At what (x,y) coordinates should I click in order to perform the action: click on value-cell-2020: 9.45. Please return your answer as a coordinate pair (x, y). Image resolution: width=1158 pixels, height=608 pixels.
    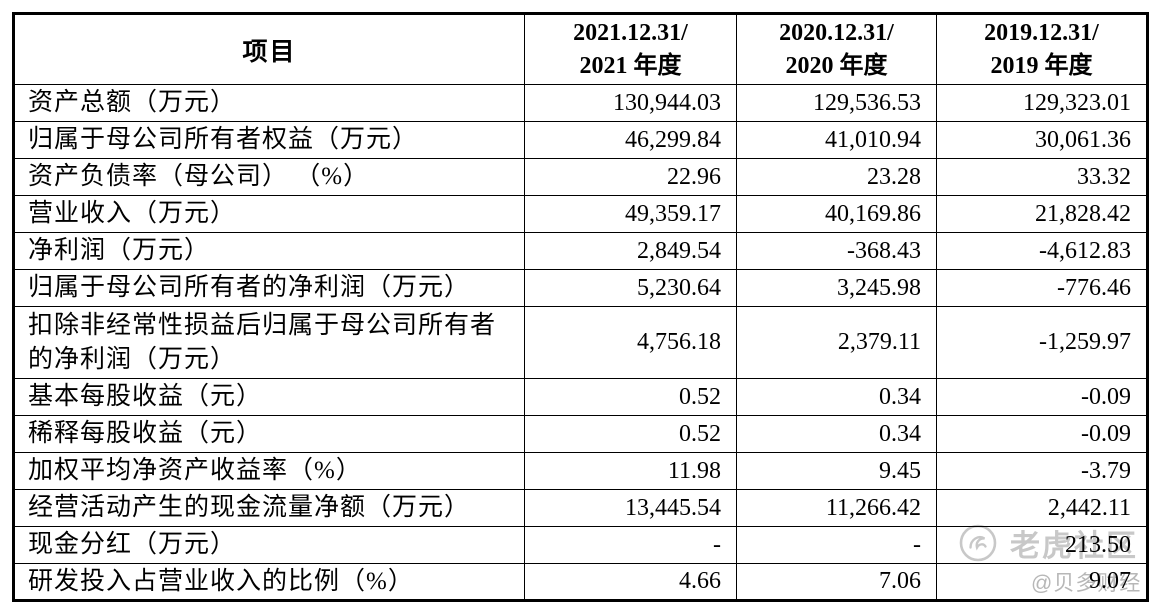
    Looking at the image, I should click on (836, 471).